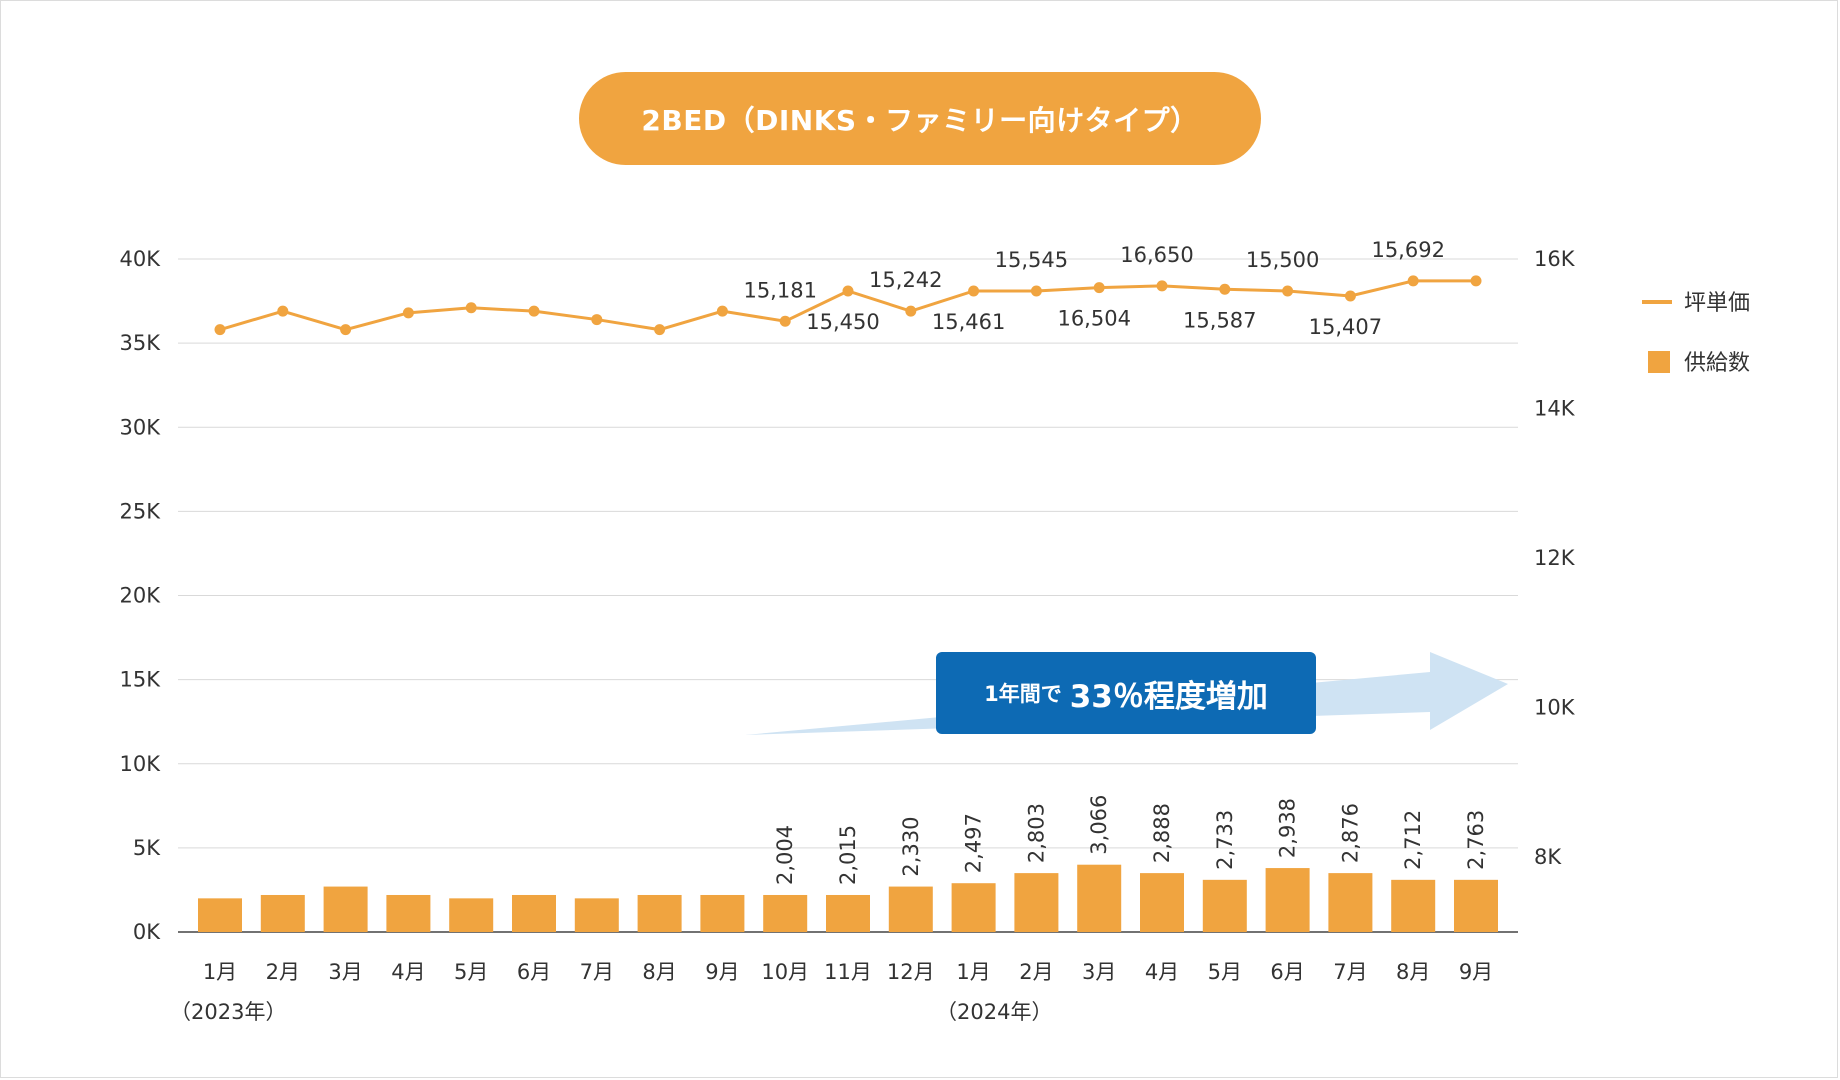  What do you see at coordinates (1225, 840) in the screenshot?
I see `bar-value-label: 2,733` at bounding box center [1225, 840].